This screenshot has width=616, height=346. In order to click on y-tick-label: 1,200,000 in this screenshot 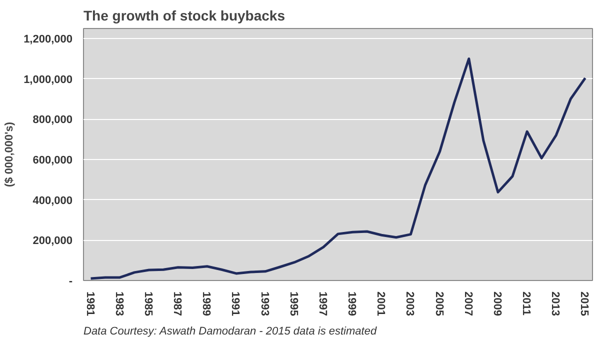, I will do `click(48, 40)`.